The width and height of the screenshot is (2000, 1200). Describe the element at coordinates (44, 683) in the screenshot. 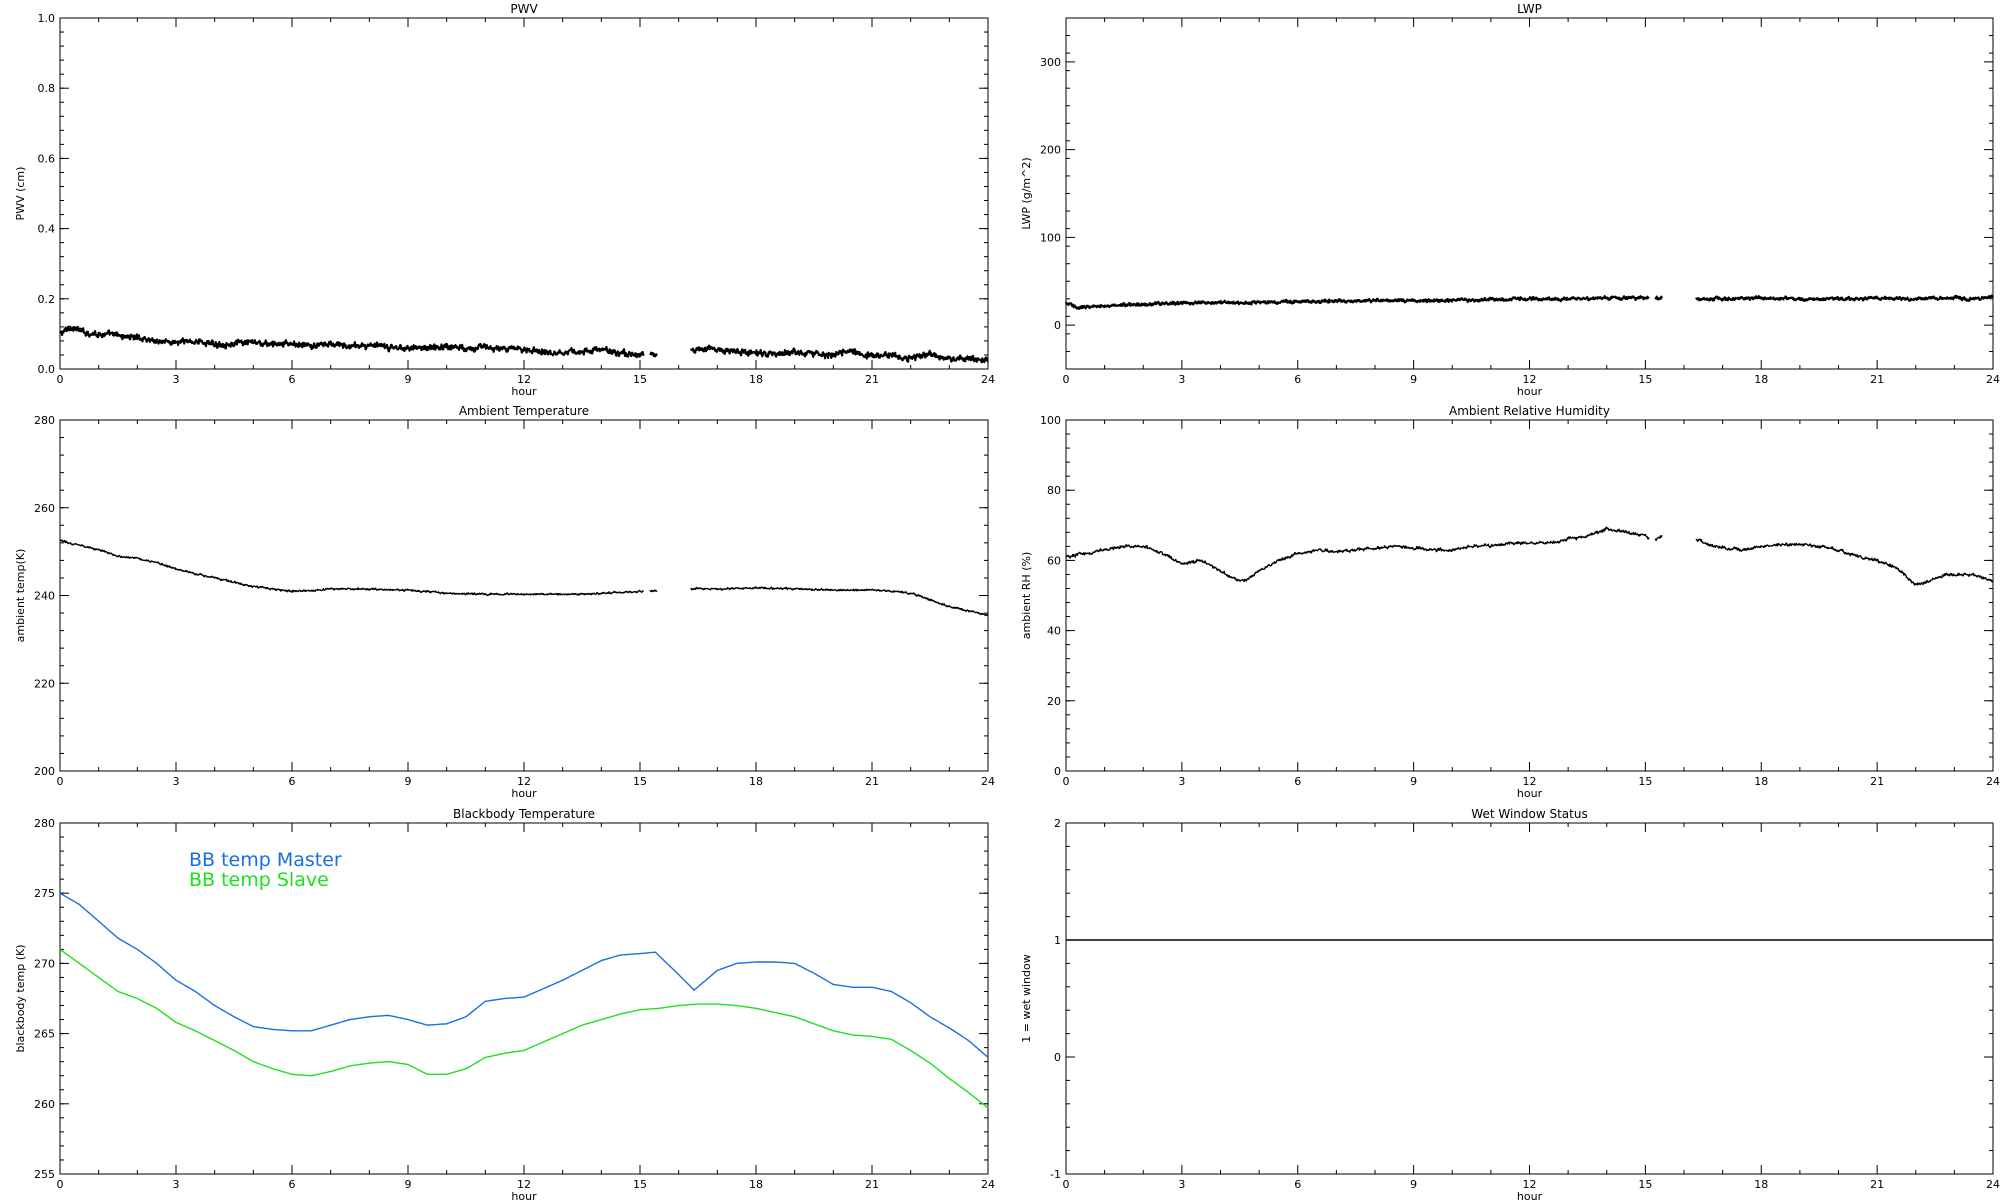

I see `y-tick-label: 220` at that location.